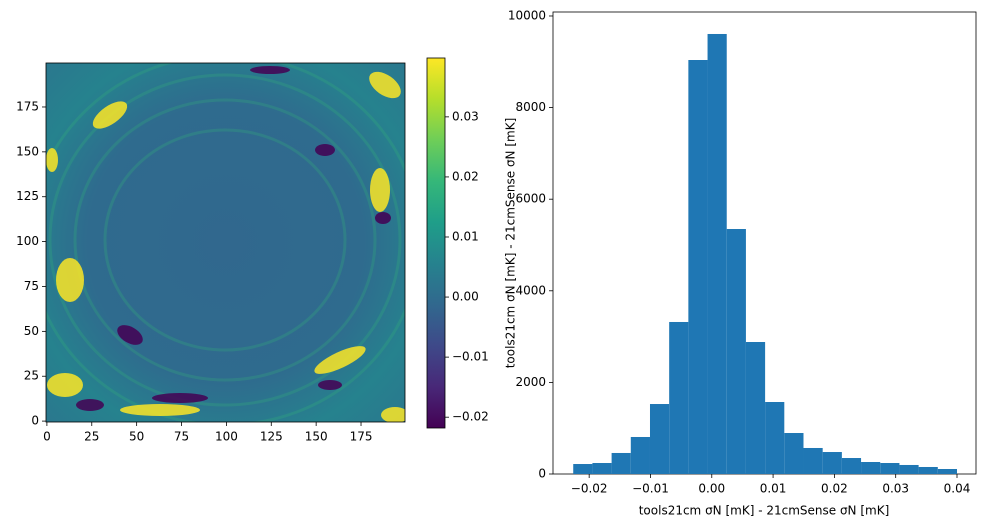 Image resolution: width=986 pixels, height=530 pixels. I want to click on y-tick-label: 0.00, so click(465, 297).